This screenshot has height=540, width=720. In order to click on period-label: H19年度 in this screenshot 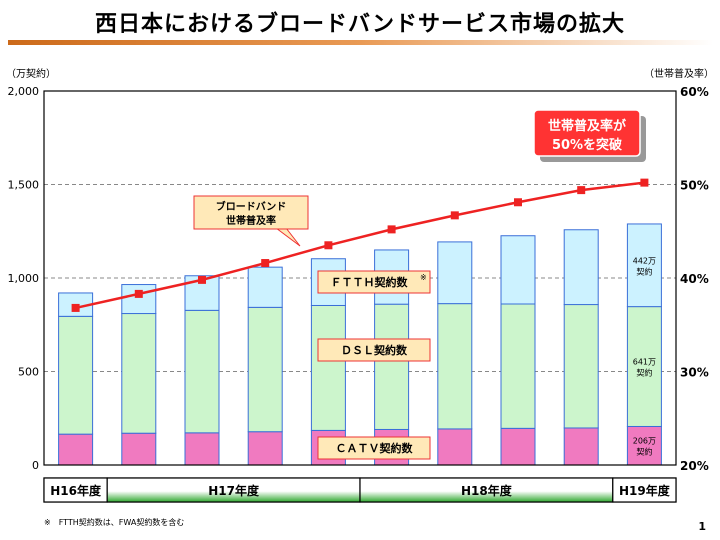, I will do `click(645, 490)`.